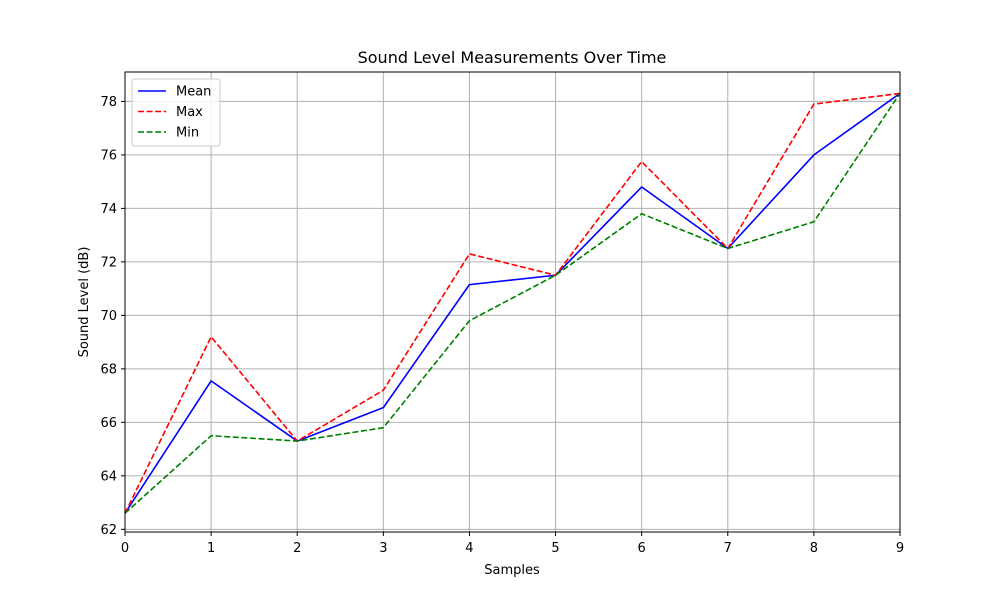 The width and height of the screenshot is (1000, 600). I want to click on x-tick-label: 7, so click(728, 548).